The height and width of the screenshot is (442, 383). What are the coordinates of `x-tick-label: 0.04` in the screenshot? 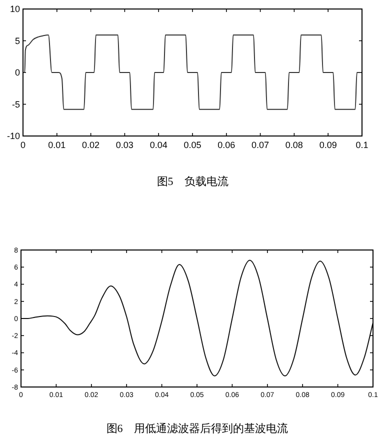 It's located at (159, 145).